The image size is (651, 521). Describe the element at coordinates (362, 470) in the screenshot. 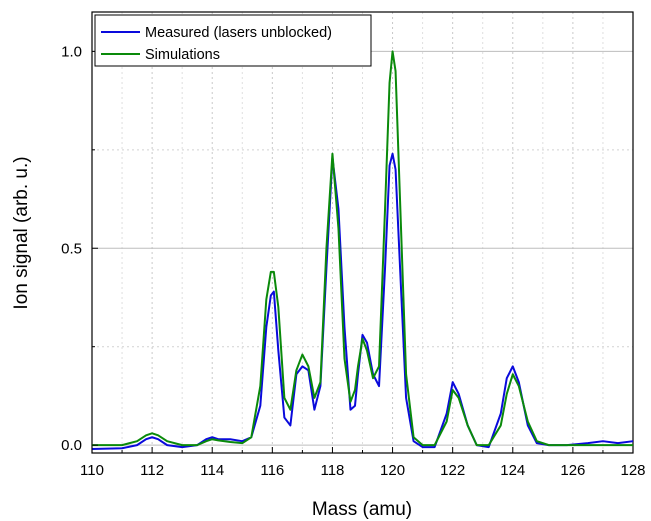

I see `x-tick-labels: 110 112 114 116 118 120 122 124 126 128` at that location.